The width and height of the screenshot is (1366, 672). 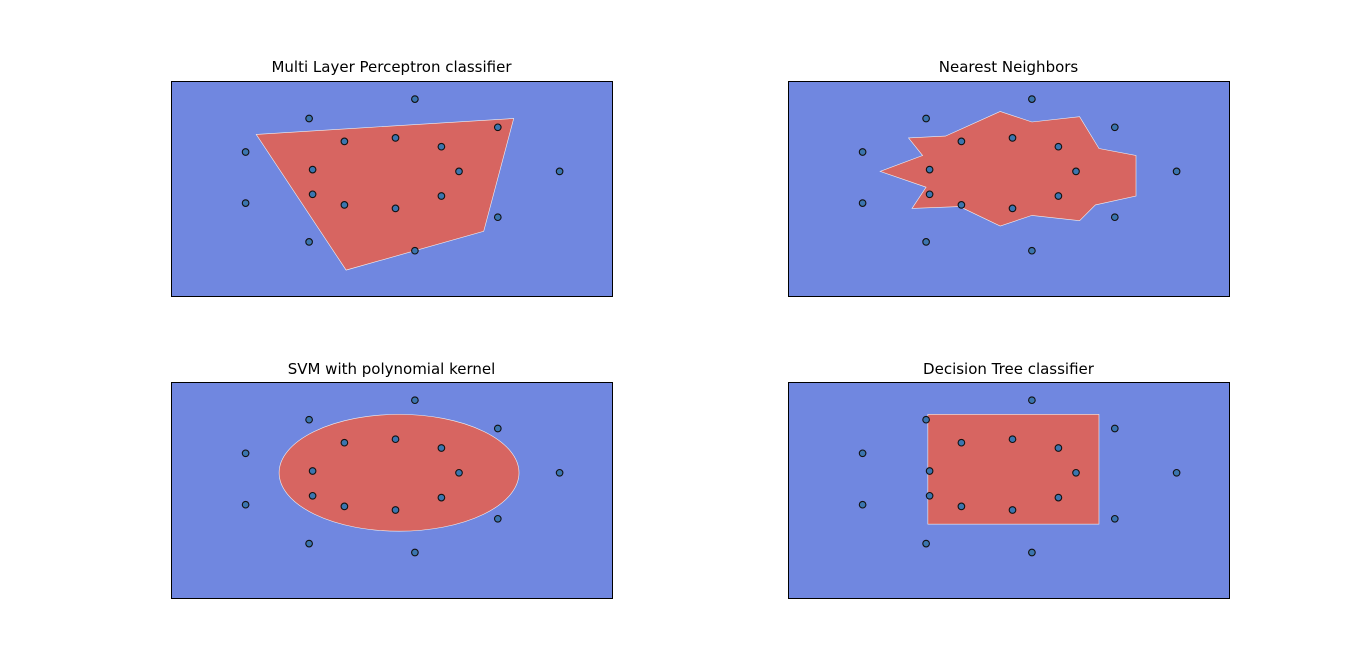 I want to click on panel-title-nearest-neighbors: Nearest Neighbors, so click(x=1009, y=67).